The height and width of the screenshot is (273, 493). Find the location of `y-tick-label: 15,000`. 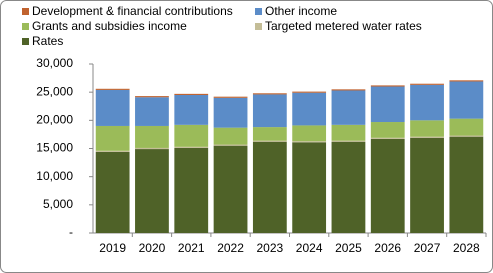

y-tick-label: 15,000 is located at coordinates (54, 148).